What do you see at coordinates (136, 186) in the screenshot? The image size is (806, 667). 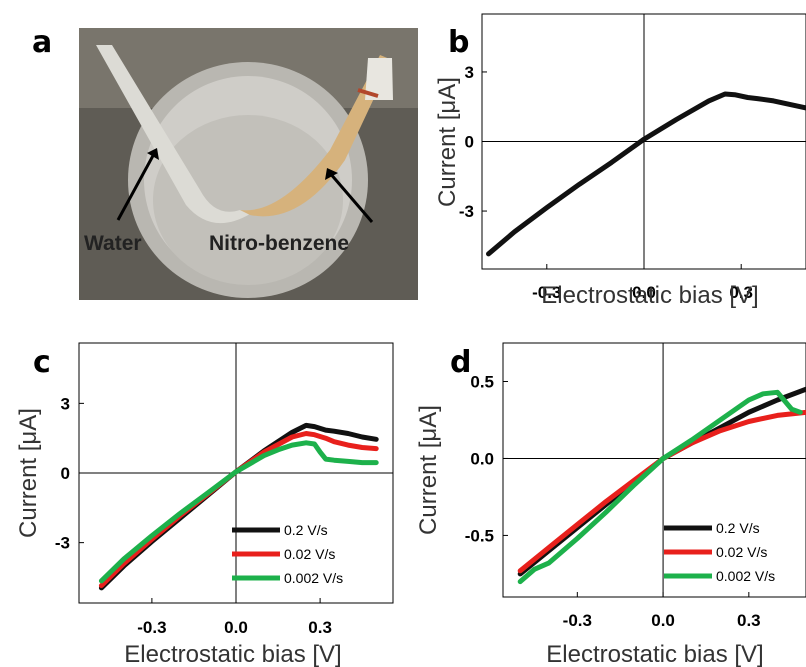 I see `arrow-water` at bounding box center [136, 186].